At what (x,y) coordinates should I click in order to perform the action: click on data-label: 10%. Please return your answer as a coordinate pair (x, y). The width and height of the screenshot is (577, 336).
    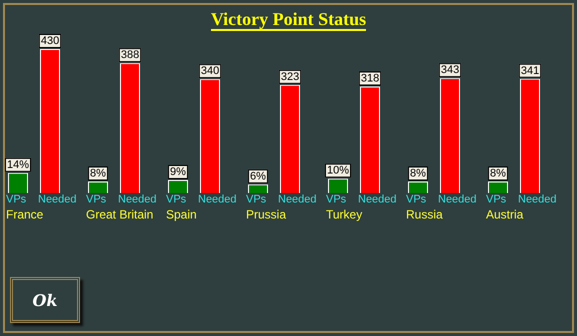
    Looking at the image, I should click on (338, 170).